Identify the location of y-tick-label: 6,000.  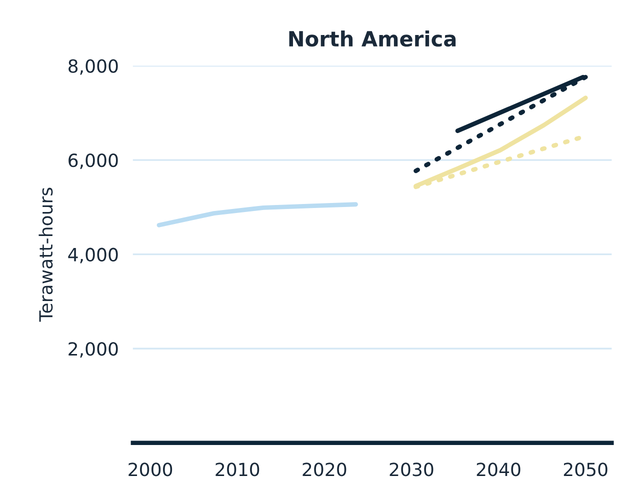
(93, 162).